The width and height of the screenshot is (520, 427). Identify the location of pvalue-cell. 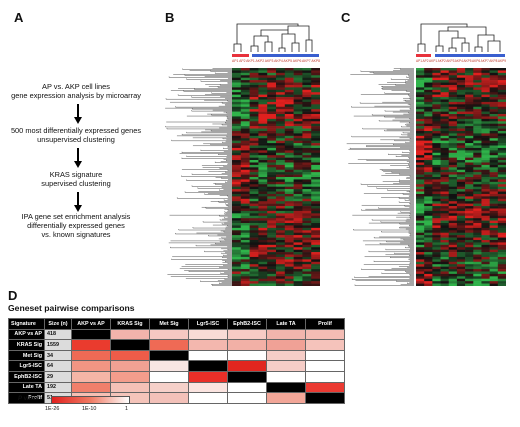
(208, 376).